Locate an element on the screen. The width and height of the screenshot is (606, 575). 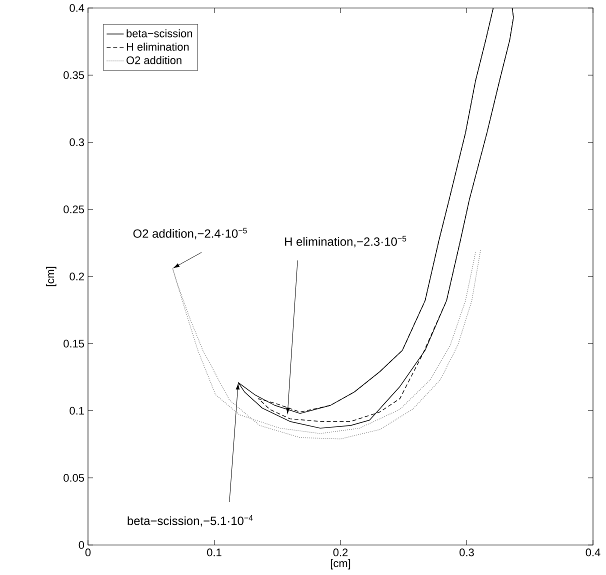
annotation: beta−scission,−5.1·10$^{−4}$ is located at coordinates (190, 521).